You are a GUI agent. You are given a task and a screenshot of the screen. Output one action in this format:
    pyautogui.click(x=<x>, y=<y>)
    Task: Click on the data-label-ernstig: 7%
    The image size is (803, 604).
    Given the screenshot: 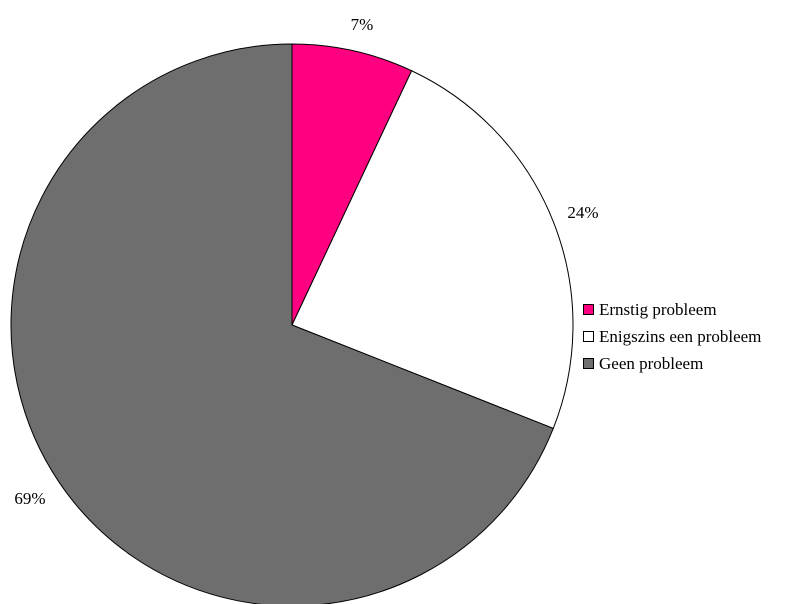 What is the action you would take?
    pyautogui.click(x=362, y=24)
    